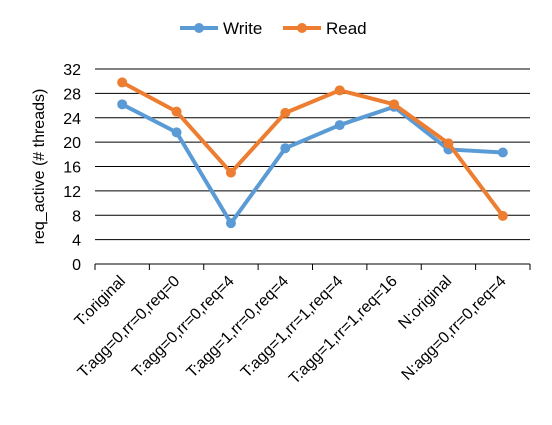 The height and width of the screenshot is (425, 552). I want to click on y-tick-label: 16, so click(72, 168).